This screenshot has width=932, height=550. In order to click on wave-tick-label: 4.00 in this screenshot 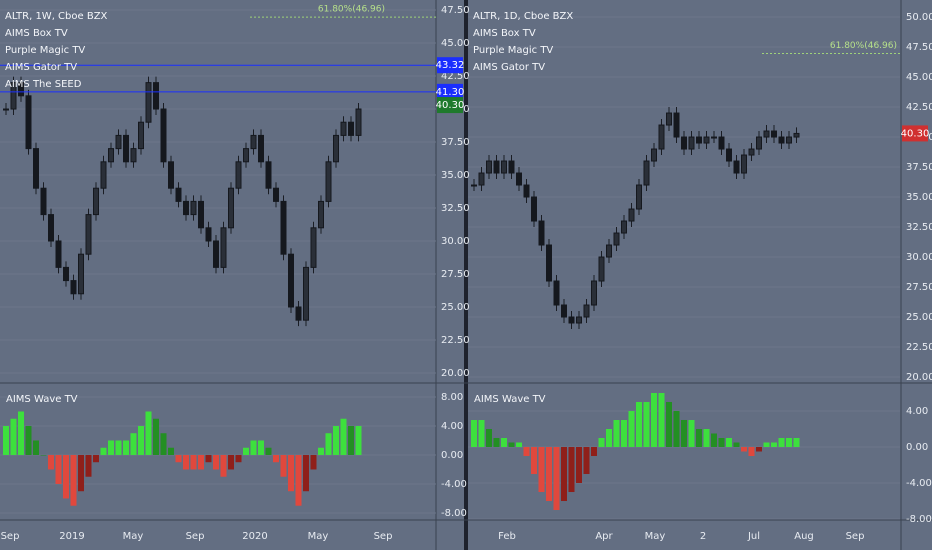, I will do `click(452, 426)`.